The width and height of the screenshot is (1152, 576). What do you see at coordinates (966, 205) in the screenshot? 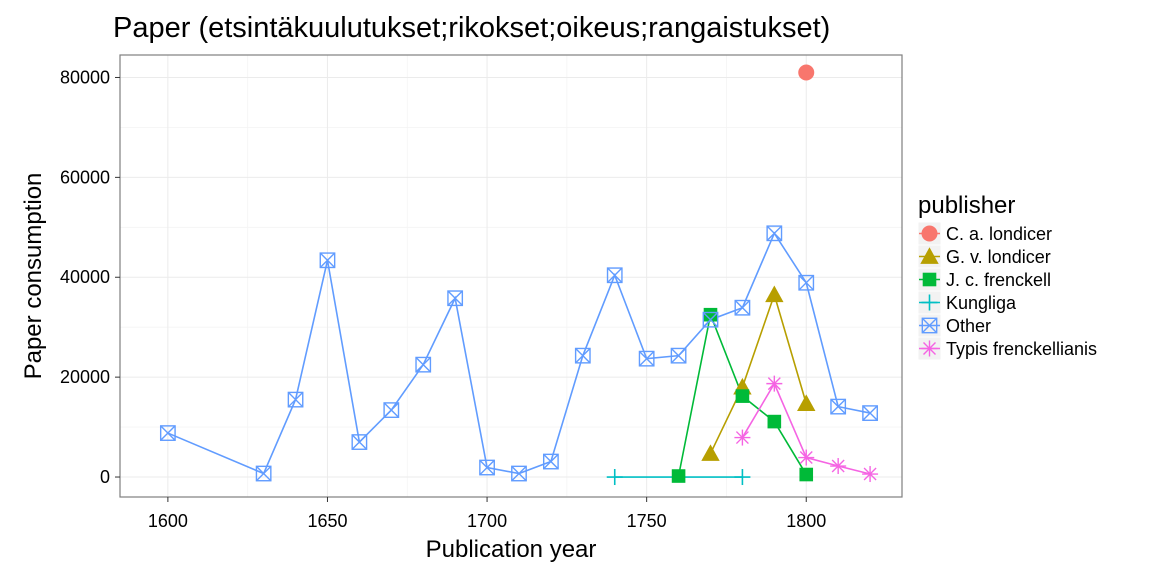
I see `legend-title: publisher` at bounding box center [966, 205].